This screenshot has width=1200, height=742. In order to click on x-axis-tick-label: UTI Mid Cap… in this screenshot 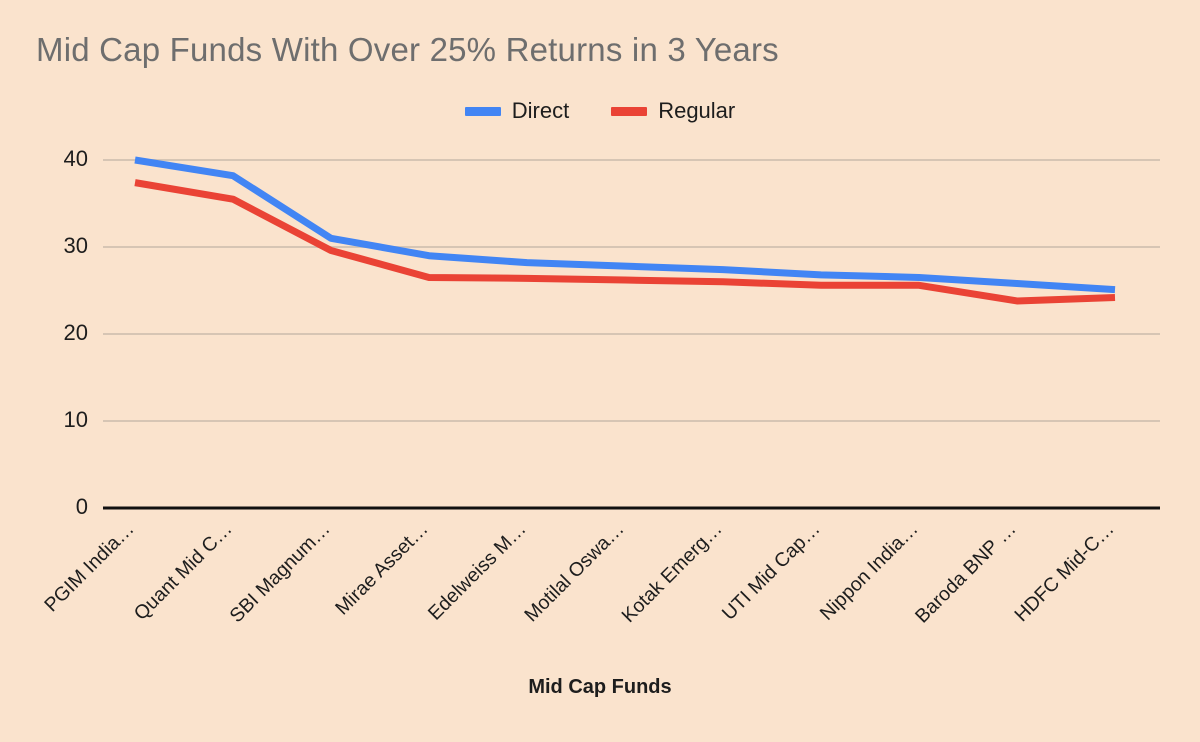, I will do `click(771, 571)`.